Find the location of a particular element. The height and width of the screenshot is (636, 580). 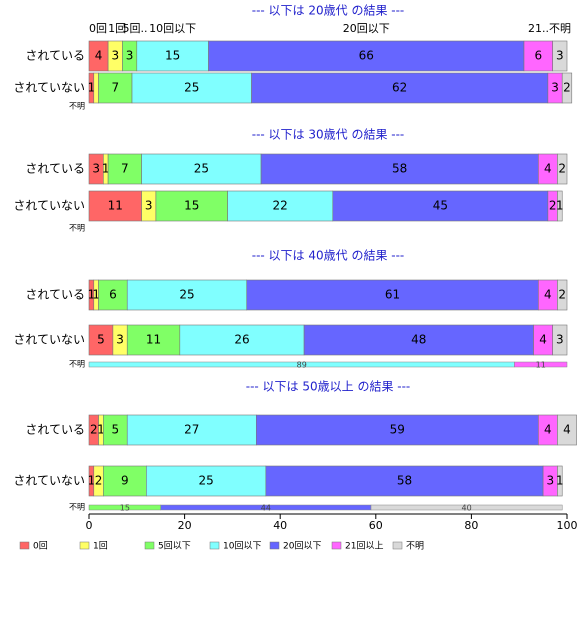

data-label: 59 is located at coordinates (397, 430).